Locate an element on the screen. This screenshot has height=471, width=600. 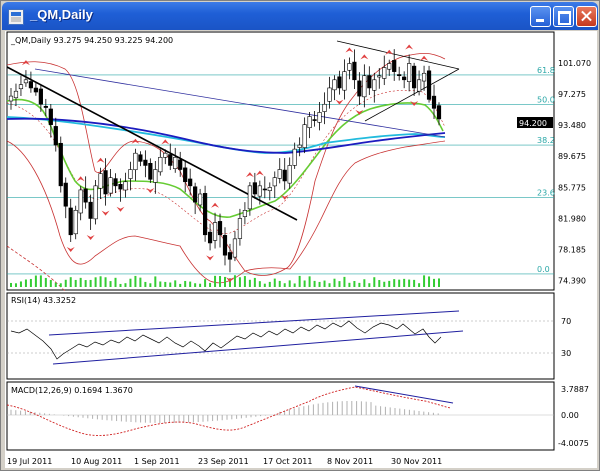
maximize-button is located at coordinates (563, 16).